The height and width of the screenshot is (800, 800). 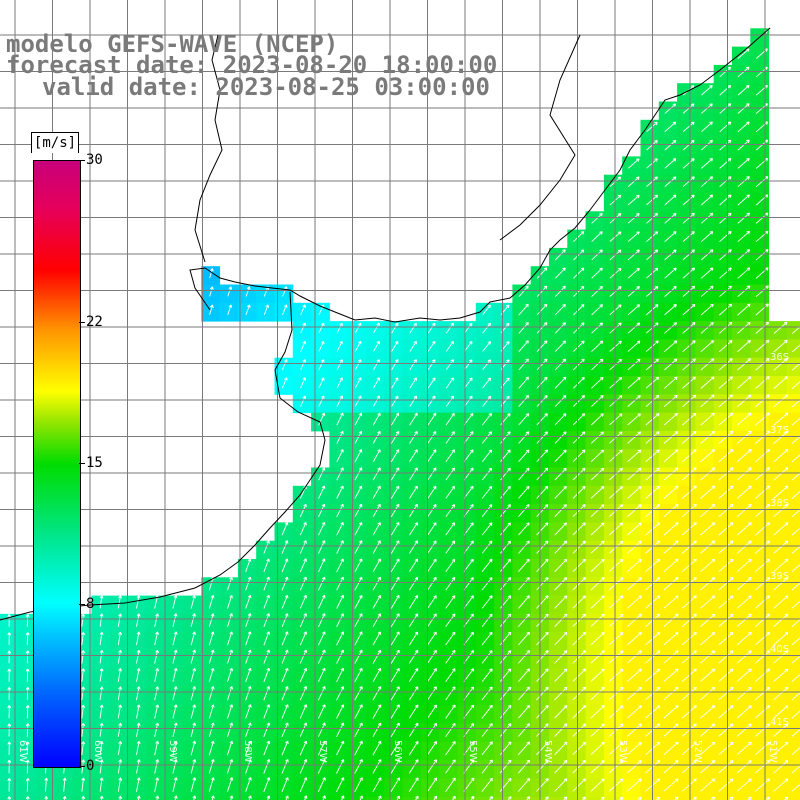 What do you see at coordinates (780, 138) in the screenshot?
I see `latitude-label: 33S` at bounding box center [780, 138].